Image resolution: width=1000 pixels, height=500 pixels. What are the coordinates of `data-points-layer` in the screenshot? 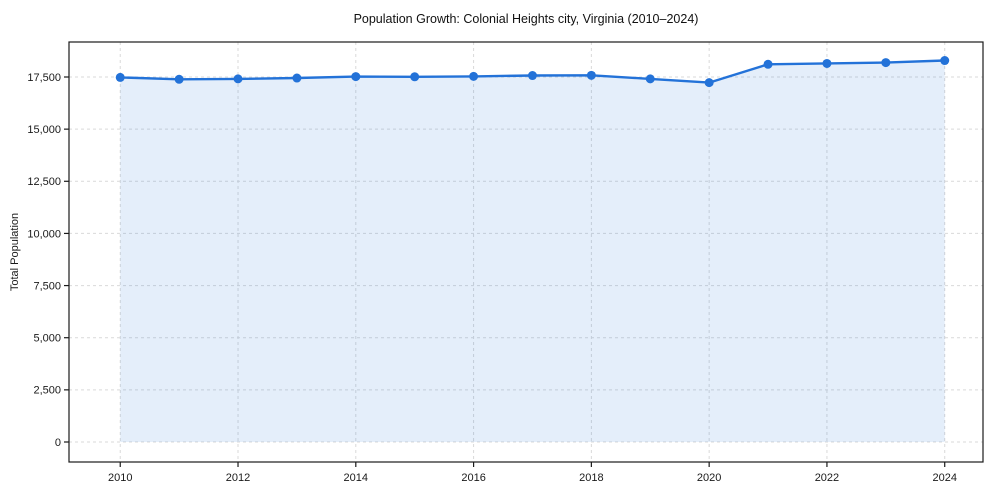 It's located at (532, 72).